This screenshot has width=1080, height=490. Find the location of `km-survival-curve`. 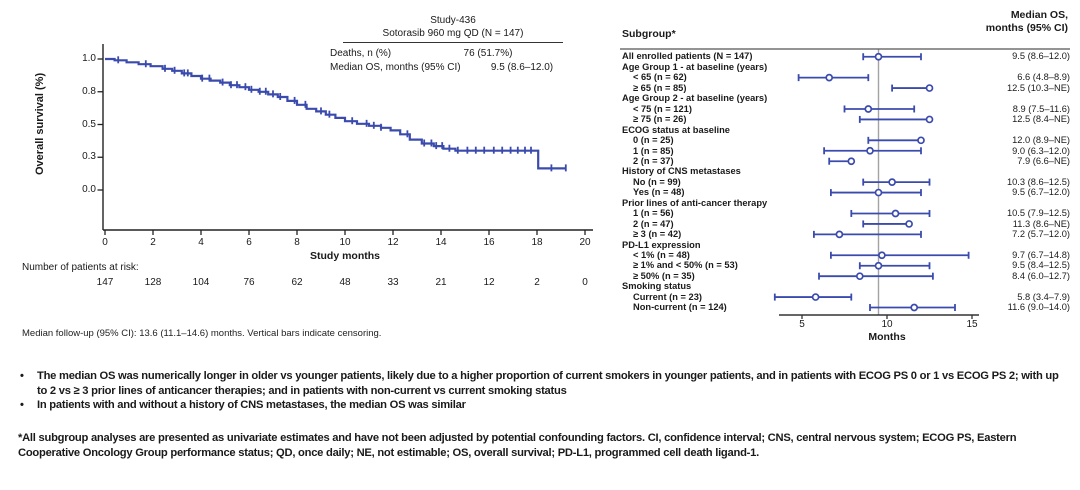

km-survival-curve is located at coordinates (335, 113).